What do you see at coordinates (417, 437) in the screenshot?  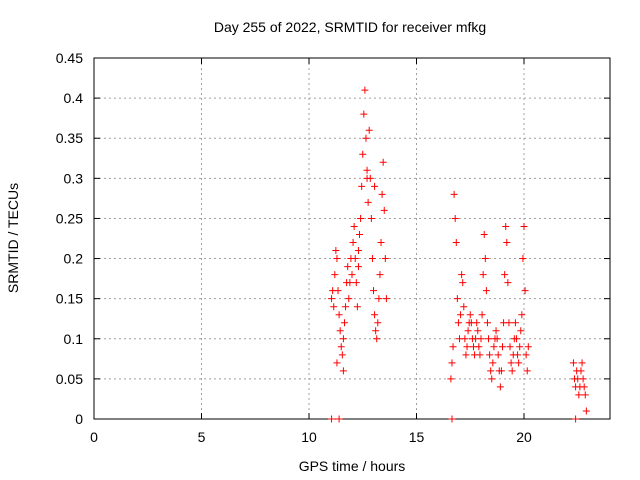 I see `x-tick-label: 15` at bounding box center [417, 437].